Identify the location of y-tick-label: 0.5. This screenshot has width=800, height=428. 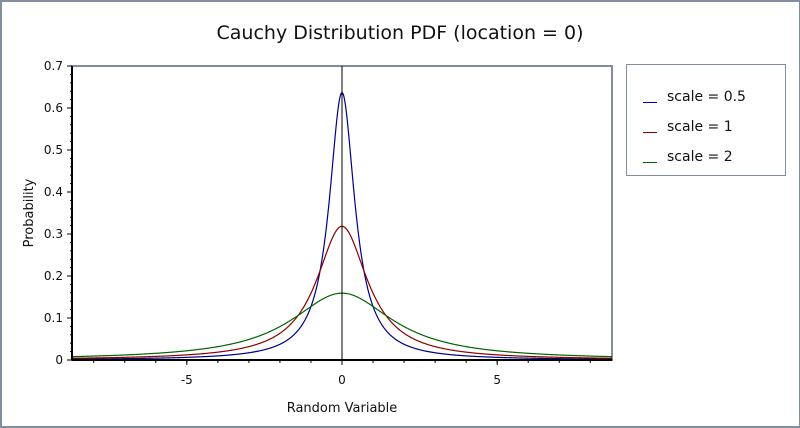
(53, 150).